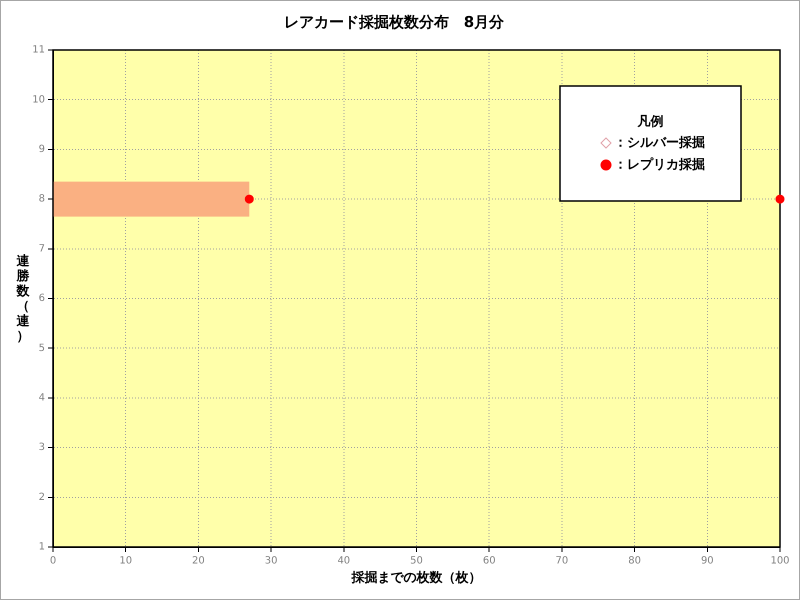 This screenshot has height=600, width=800. Describe the element at coordinates (650, 122) in the screenshot. I see `legend-title: 凡例` at that location.